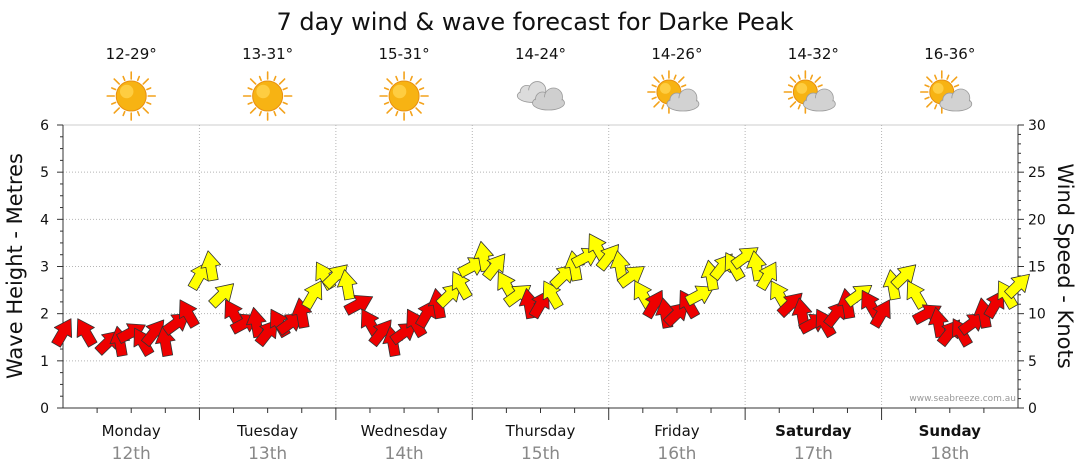  Describe the element at coordinates (1037, 220) in the screenshot. I see `right-tick-label: 20` at that location.